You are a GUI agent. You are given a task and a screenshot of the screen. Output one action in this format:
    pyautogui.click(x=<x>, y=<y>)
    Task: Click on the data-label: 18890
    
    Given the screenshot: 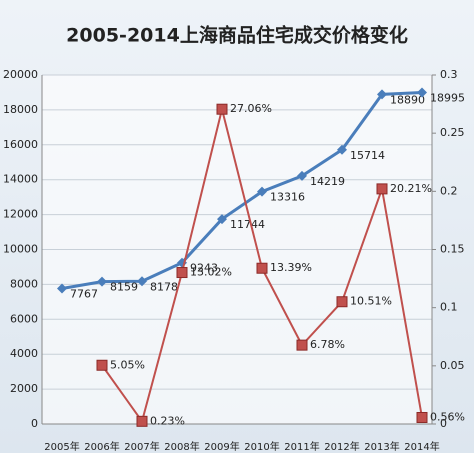 What is the action you would take?
    pyautogui.click(x=407, y=99)
    